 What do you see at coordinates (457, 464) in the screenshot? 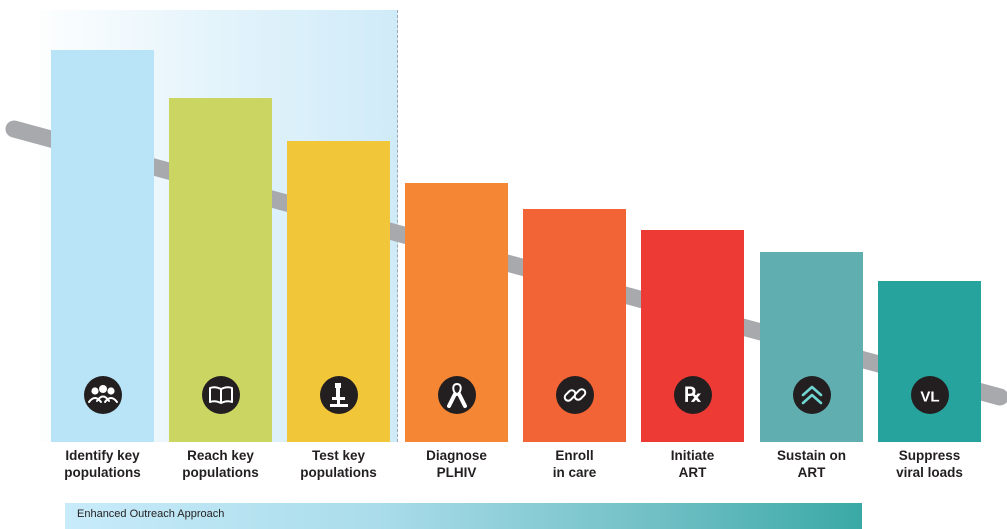
I see `step-label: Diagnose PLHIV` at bounding box center [457, 464].